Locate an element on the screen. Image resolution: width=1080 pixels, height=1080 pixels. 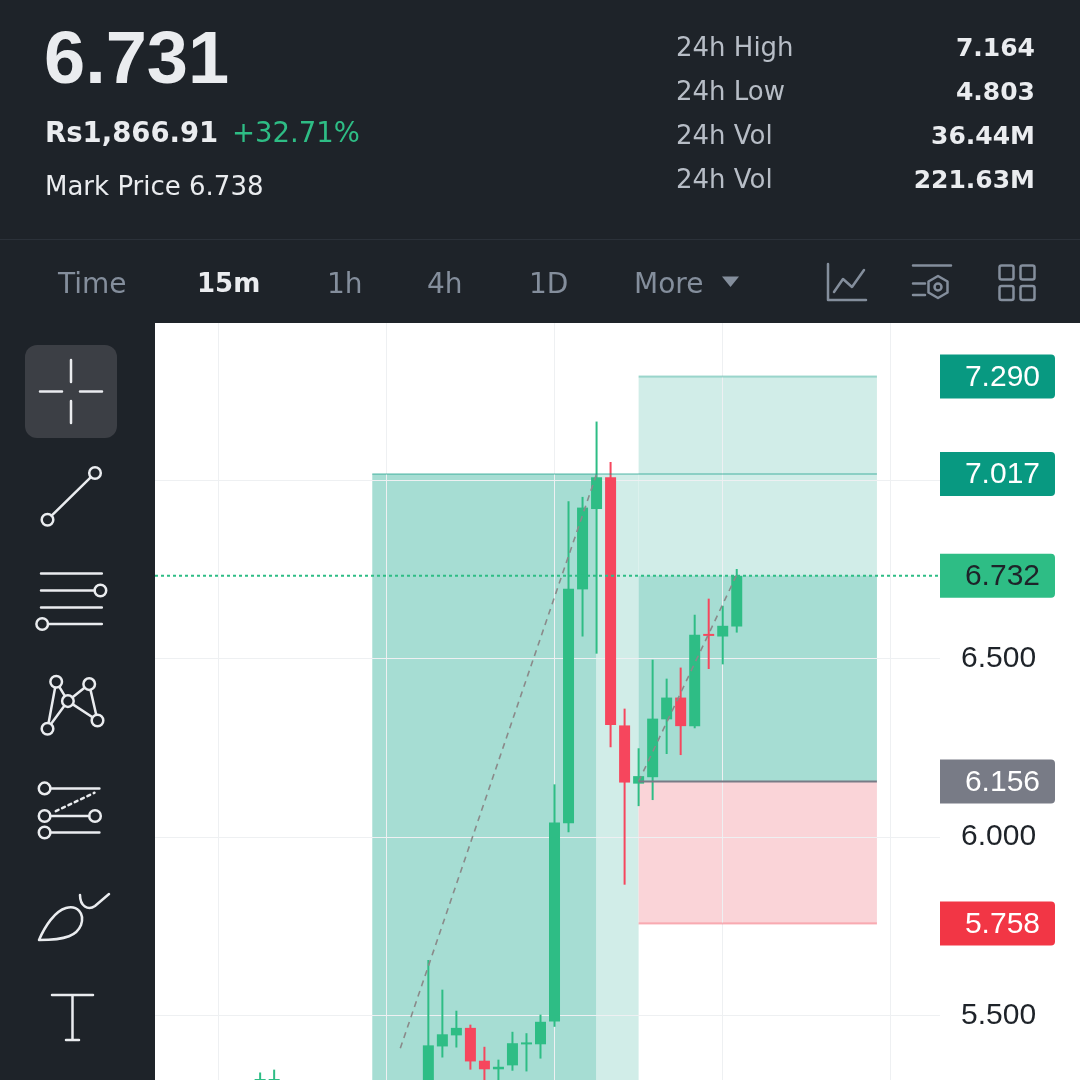
text: More is located at coordinates (669, 283).